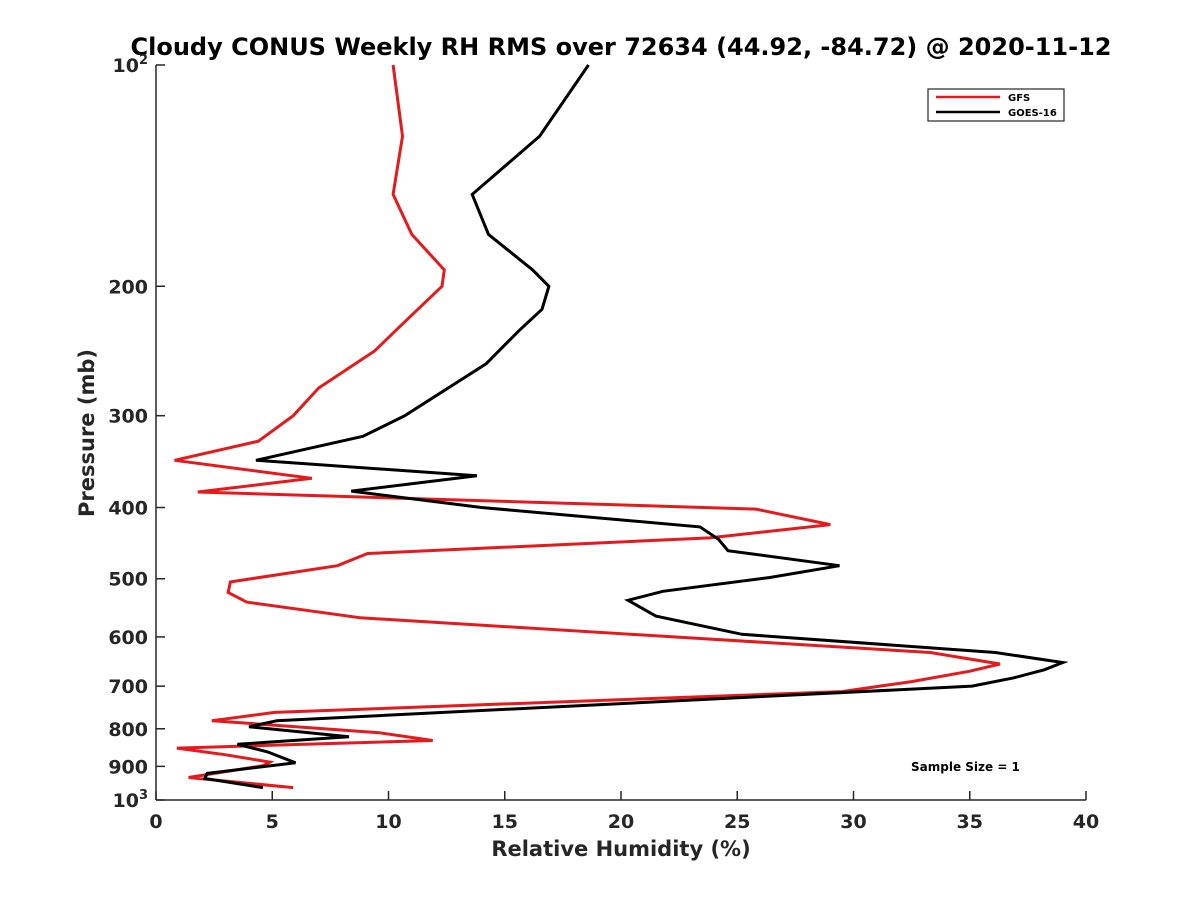 This screenshot has width=1200, height=900. I want to click on y-tick-label: 300, so click(128, 417).